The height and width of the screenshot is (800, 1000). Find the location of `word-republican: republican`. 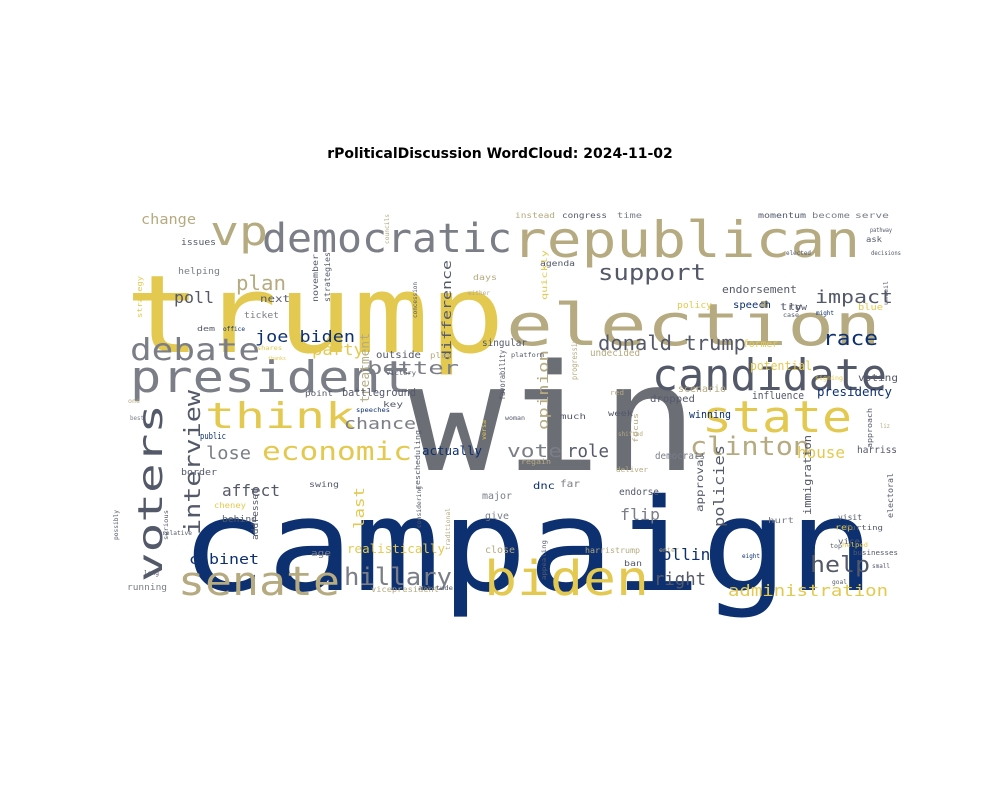

word-republican: republican is located at coordinates (686, 240).